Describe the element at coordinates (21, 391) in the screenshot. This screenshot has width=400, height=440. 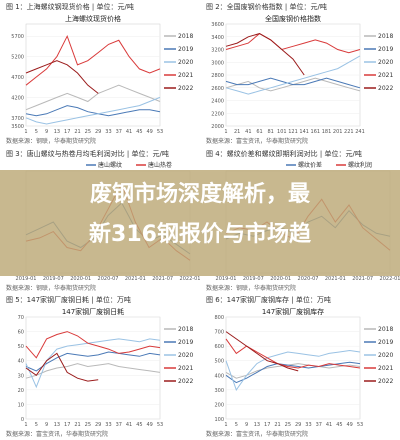
I see `y-tick-label: 20` at that location.